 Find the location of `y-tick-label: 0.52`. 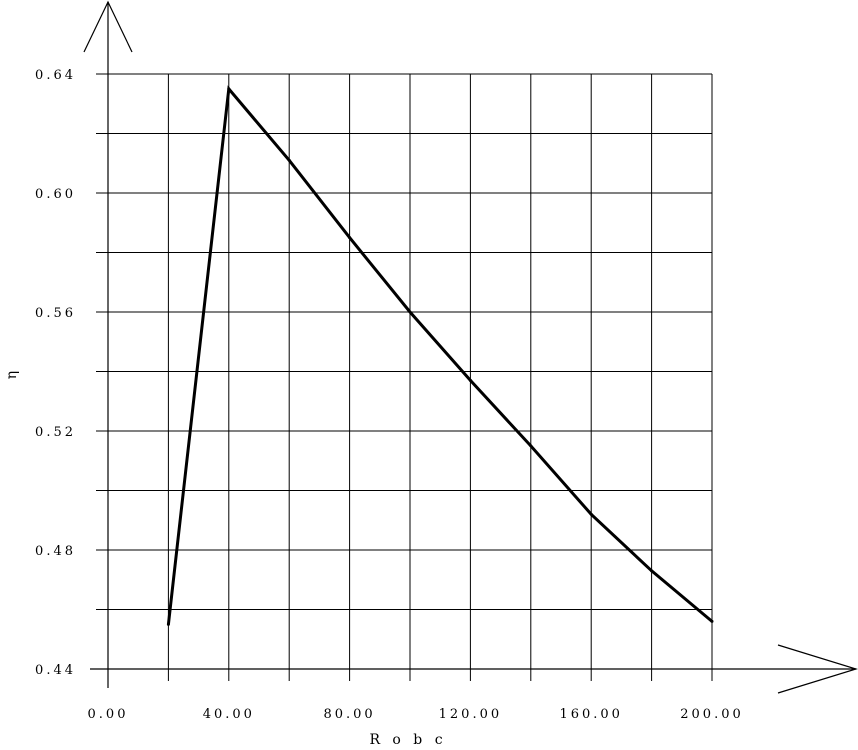

y-tick-label: 0.52 is located at coordinates (55, 432).